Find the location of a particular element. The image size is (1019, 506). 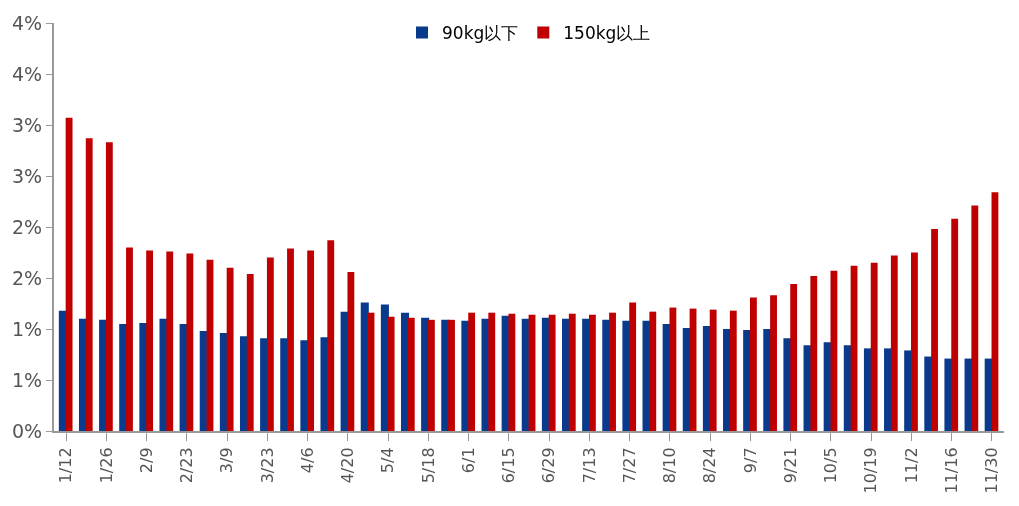

x-tick-label: 8/24 is located at coordinates (710, 465).